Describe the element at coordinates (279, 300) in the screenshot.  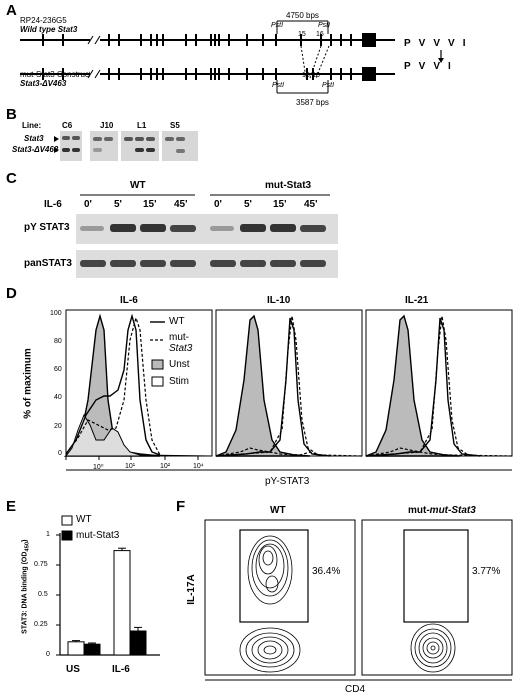
I see `hist-title-il10: IL-10` at that location.